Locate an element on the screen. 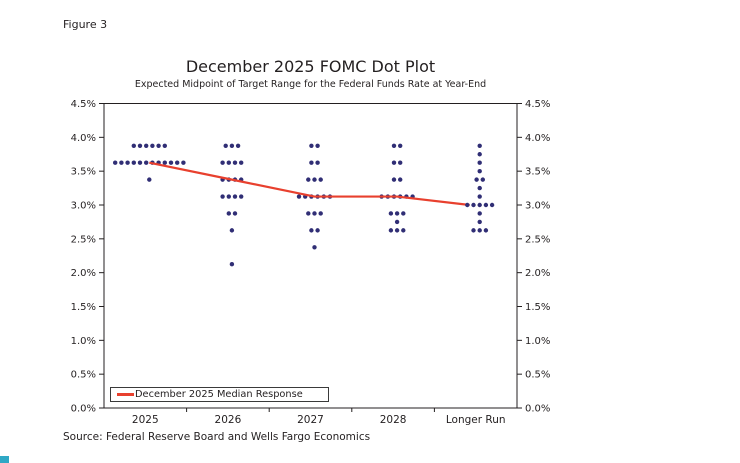 Image resolution: width=740 pixels, height=463 pixels. y-axis-label-right: 1.5% is located at coordinates (537, 307).